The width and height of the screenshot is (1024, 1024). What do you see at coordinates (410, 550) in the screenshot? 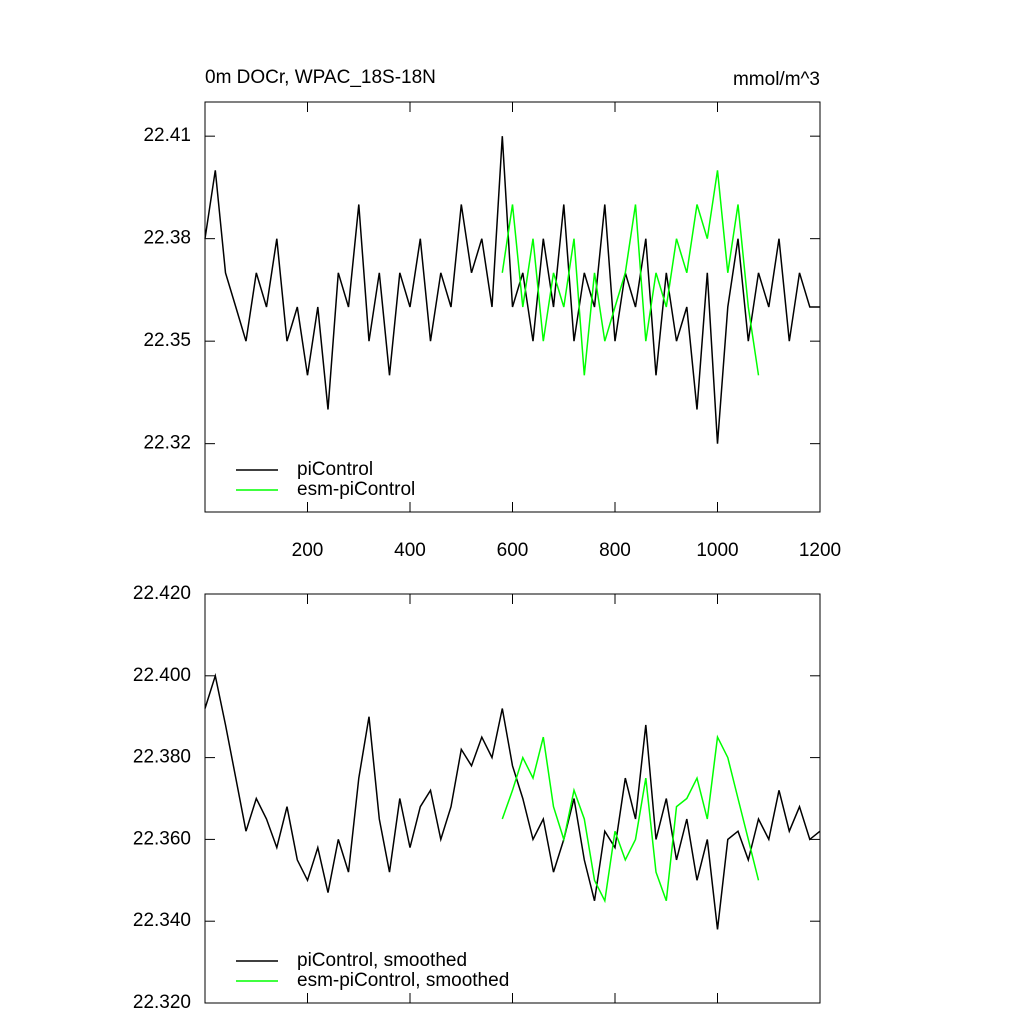
I see `x-tick-label: 400` at bounding box center [410, 550].